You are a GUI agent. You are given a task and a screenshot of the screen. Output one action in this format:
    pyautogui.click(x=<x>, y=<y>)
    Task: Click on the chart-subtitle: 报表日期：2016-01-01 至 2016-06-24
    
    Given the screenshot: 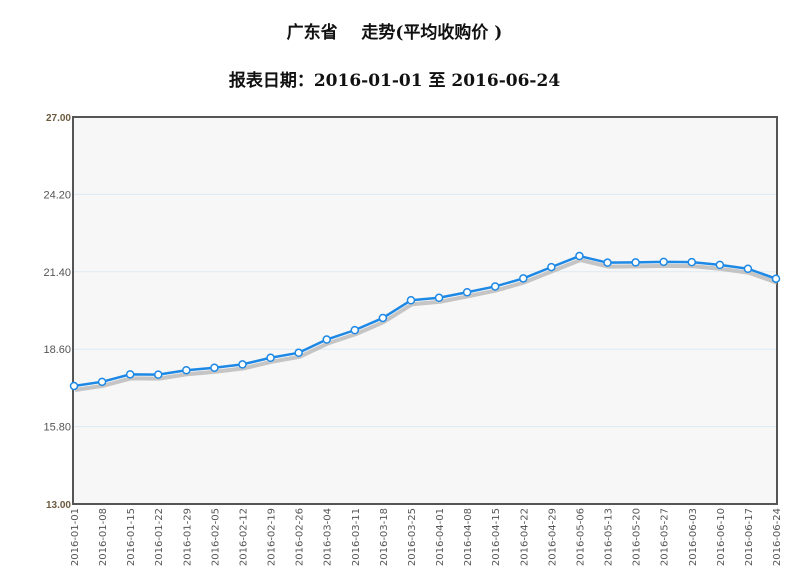 What is the action you would take?
    pyautogui.click(x=394, y=81)
    